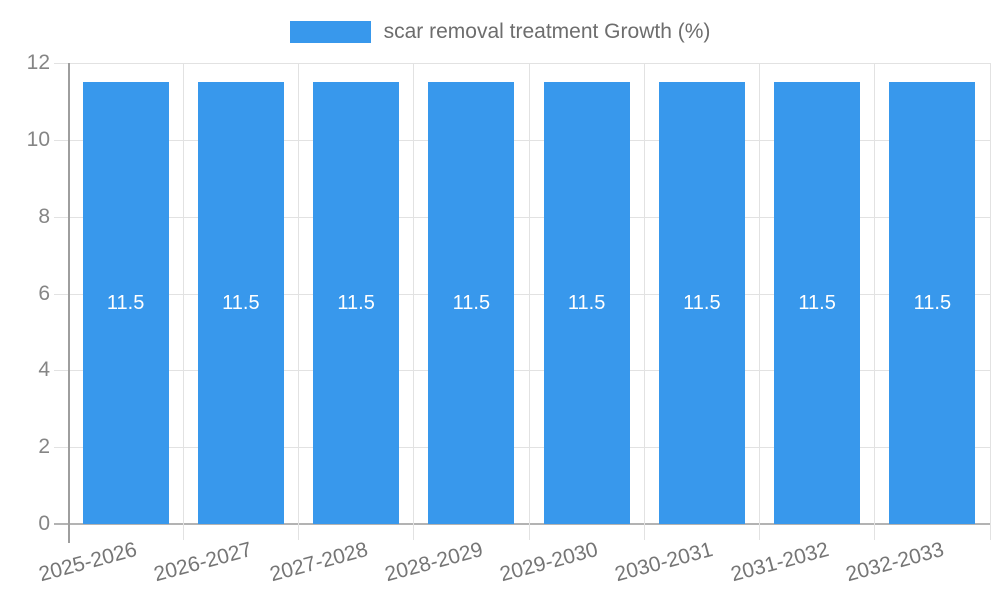 This screenshot has height=600, width=1000. I want to click on bar-2028-2029, so click(471, 303).